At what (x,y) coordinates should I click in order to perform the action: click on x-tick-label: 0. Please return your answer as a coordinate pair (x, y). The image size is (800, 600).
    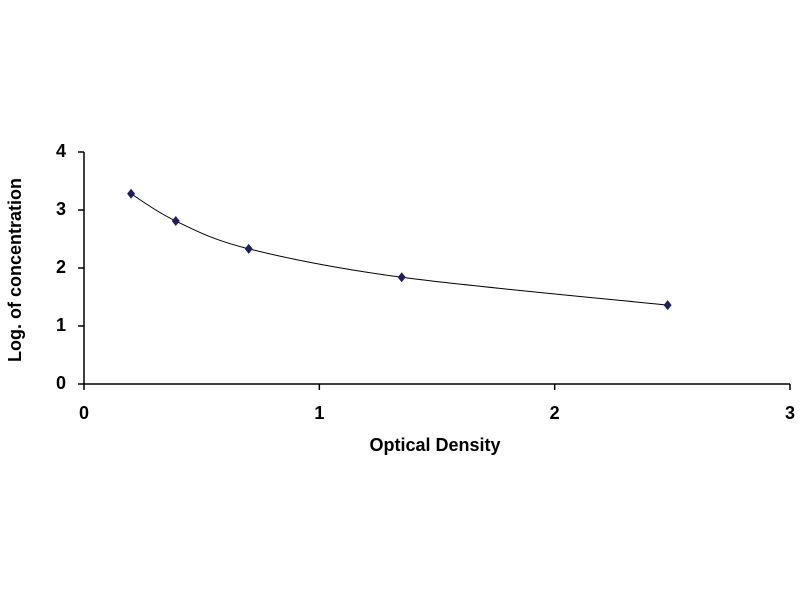
    Looking at the image, I should click on (84, 413).